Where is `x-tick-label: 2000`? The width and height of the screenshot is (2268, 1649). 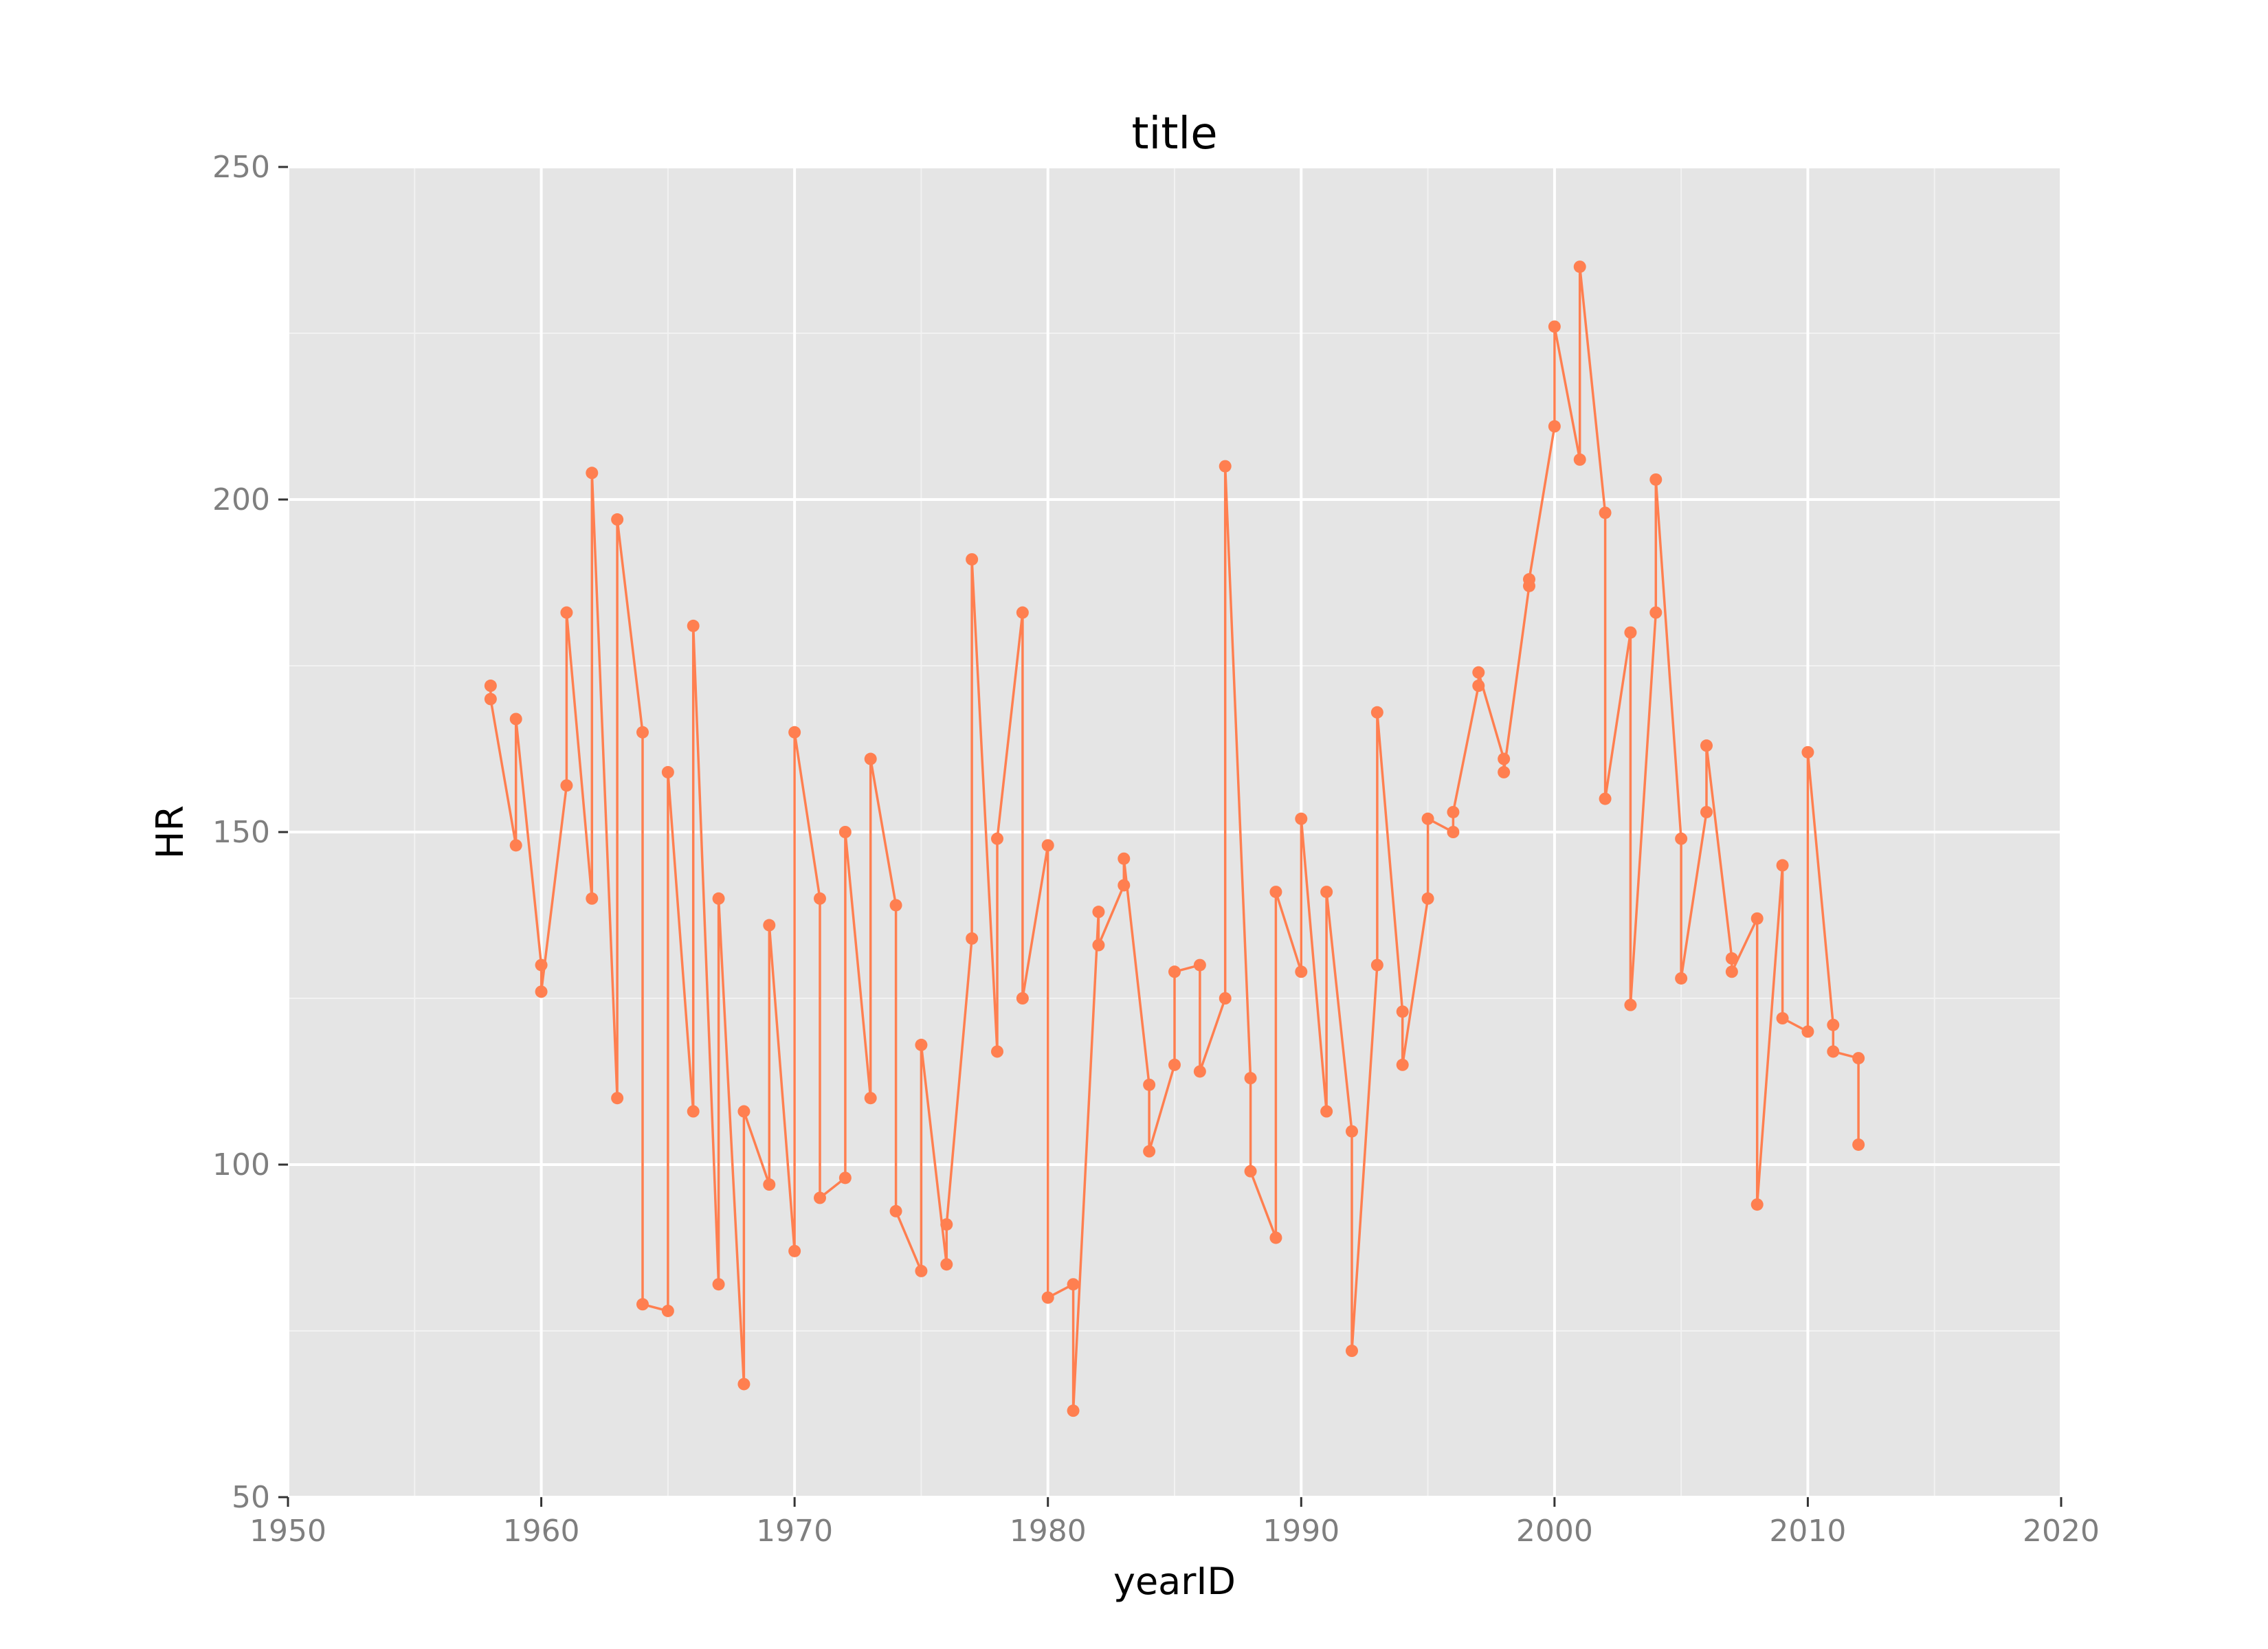 x-tick-label: 2000 is located at coordinates (1554, 1532).